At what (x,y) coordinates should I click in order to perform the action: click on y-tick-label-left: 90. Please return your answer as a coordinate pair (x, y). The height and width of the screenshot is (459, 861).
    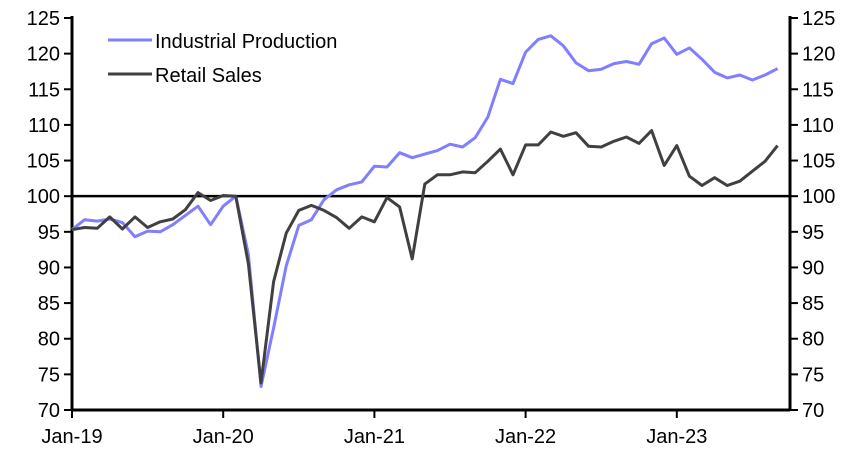
    Looking at the image, I should click on (49, 268).